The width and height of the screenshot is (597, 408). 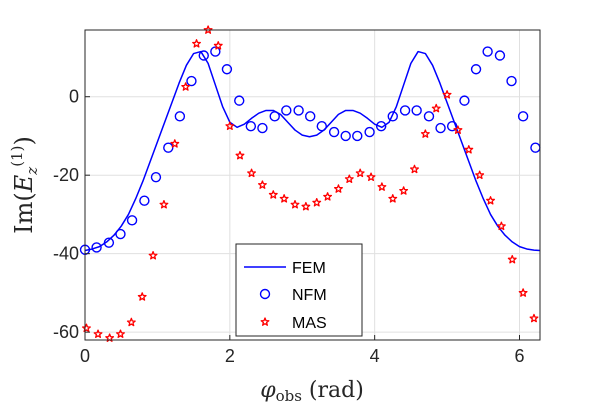 I want to click on y-tick-label: -60, so click(x=66, y=332).